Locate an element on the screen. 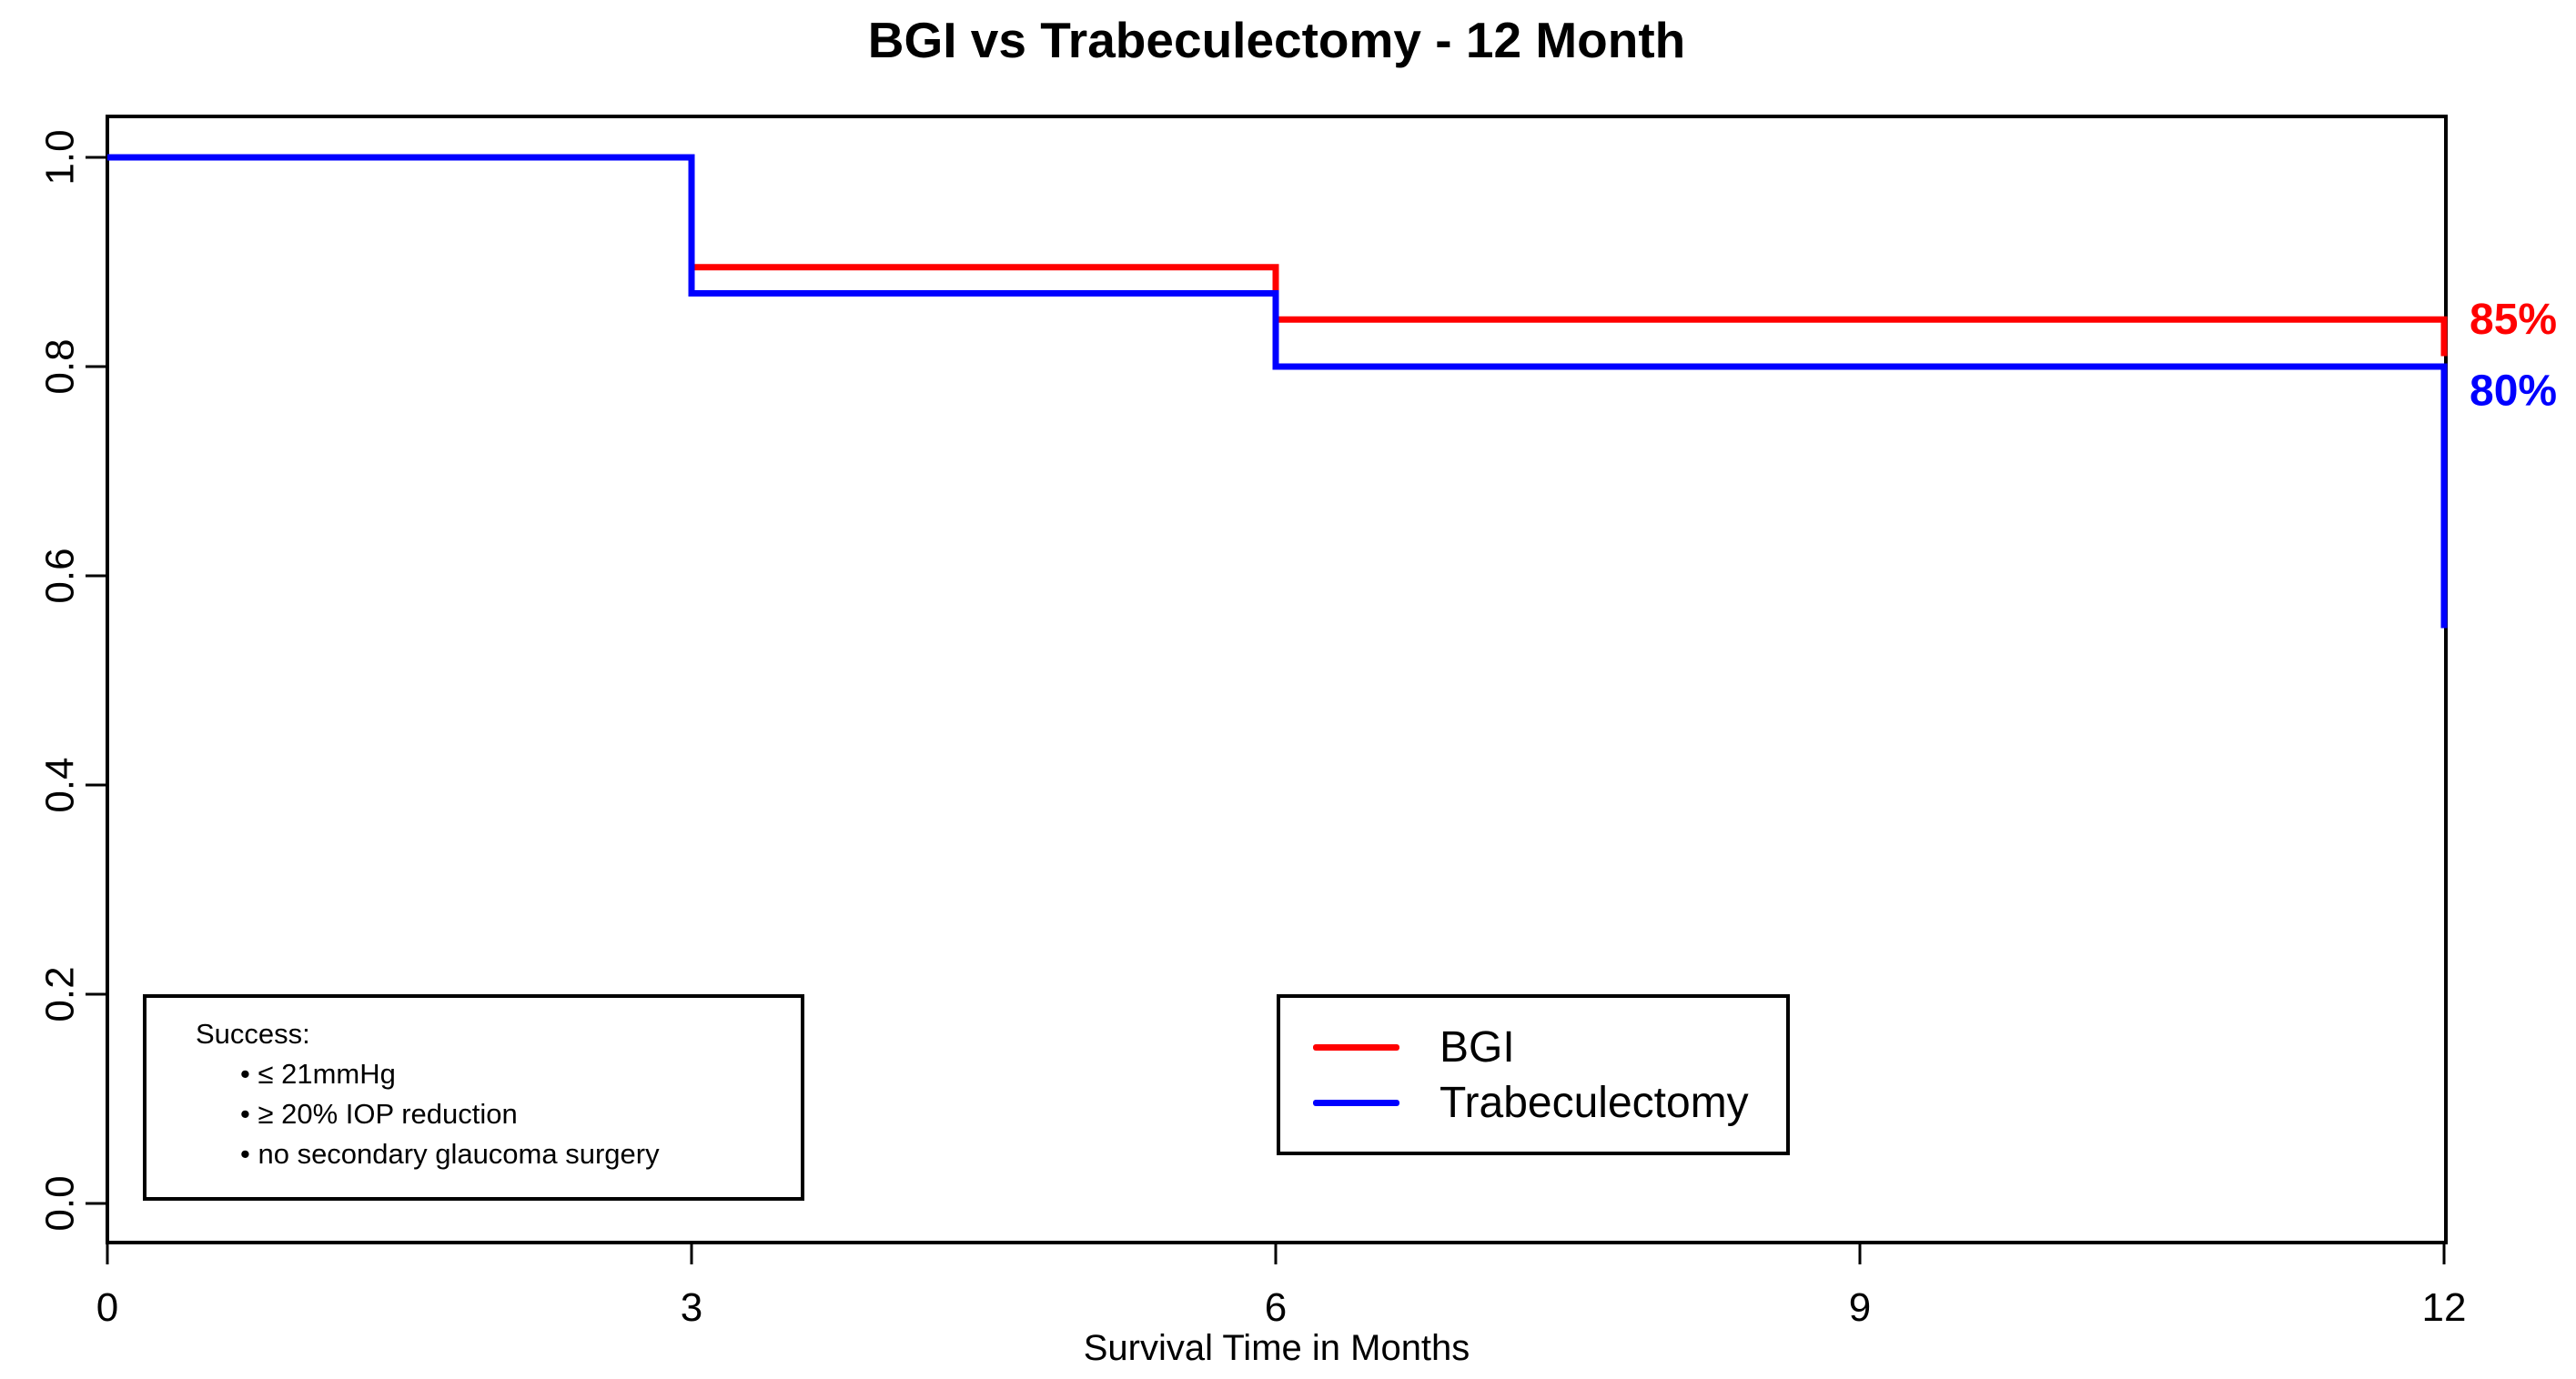 This screenshot has width=2576, height=1379. legend-label-trabeculectomy: Trabeculectomy is located at coordinates (1594, 1102).